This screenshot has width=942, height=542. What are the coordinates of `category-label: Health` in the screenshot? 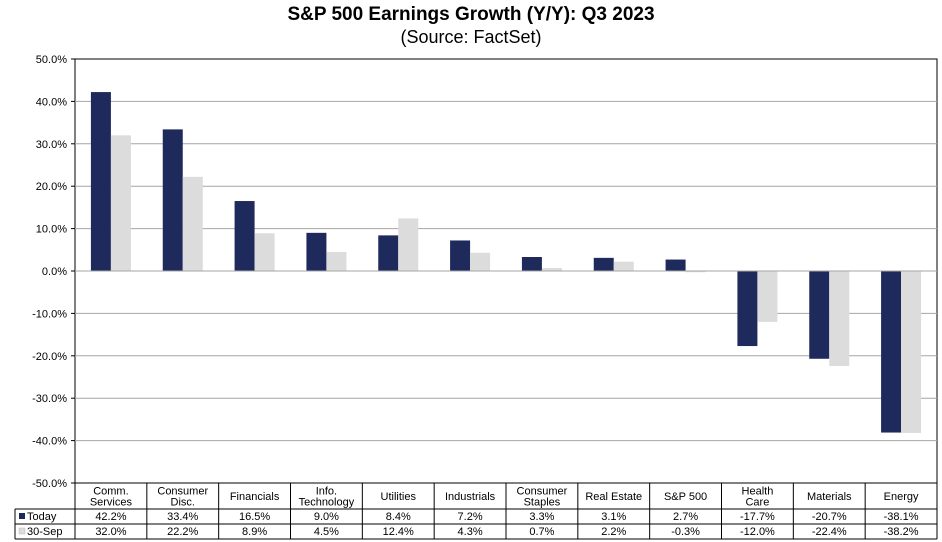 It's located at (758, 492).